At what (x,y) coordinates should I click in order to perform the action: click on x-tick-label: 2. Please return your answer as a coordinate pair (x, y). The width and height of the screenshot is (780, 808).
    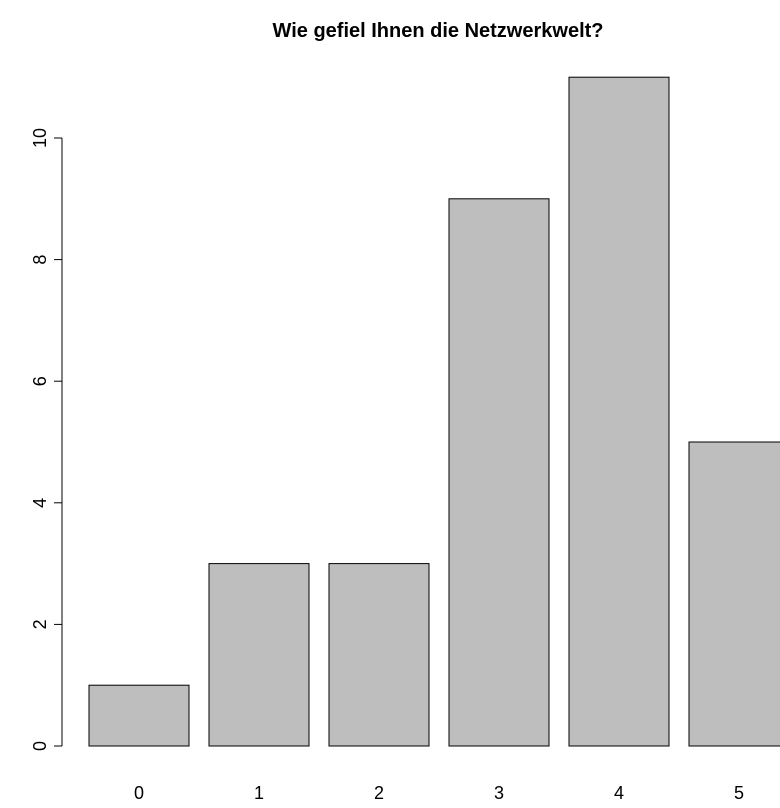
    Looking at the image, I should click on (379, 793).